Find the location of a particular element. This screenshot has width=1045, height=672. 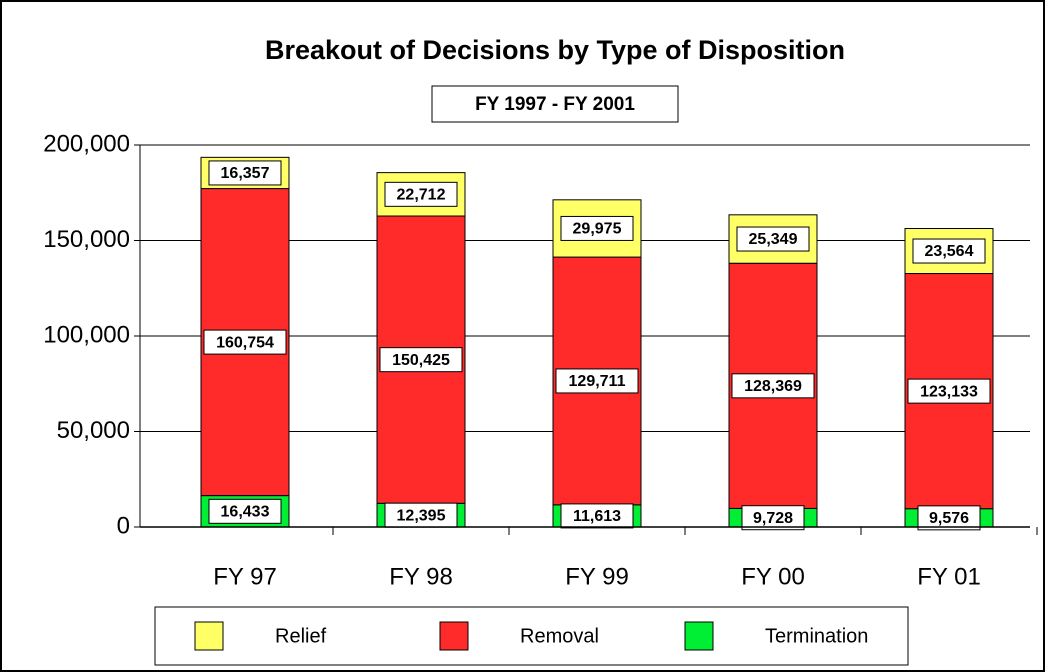

value-label: 129,711 is located at coordinates (597, 381).